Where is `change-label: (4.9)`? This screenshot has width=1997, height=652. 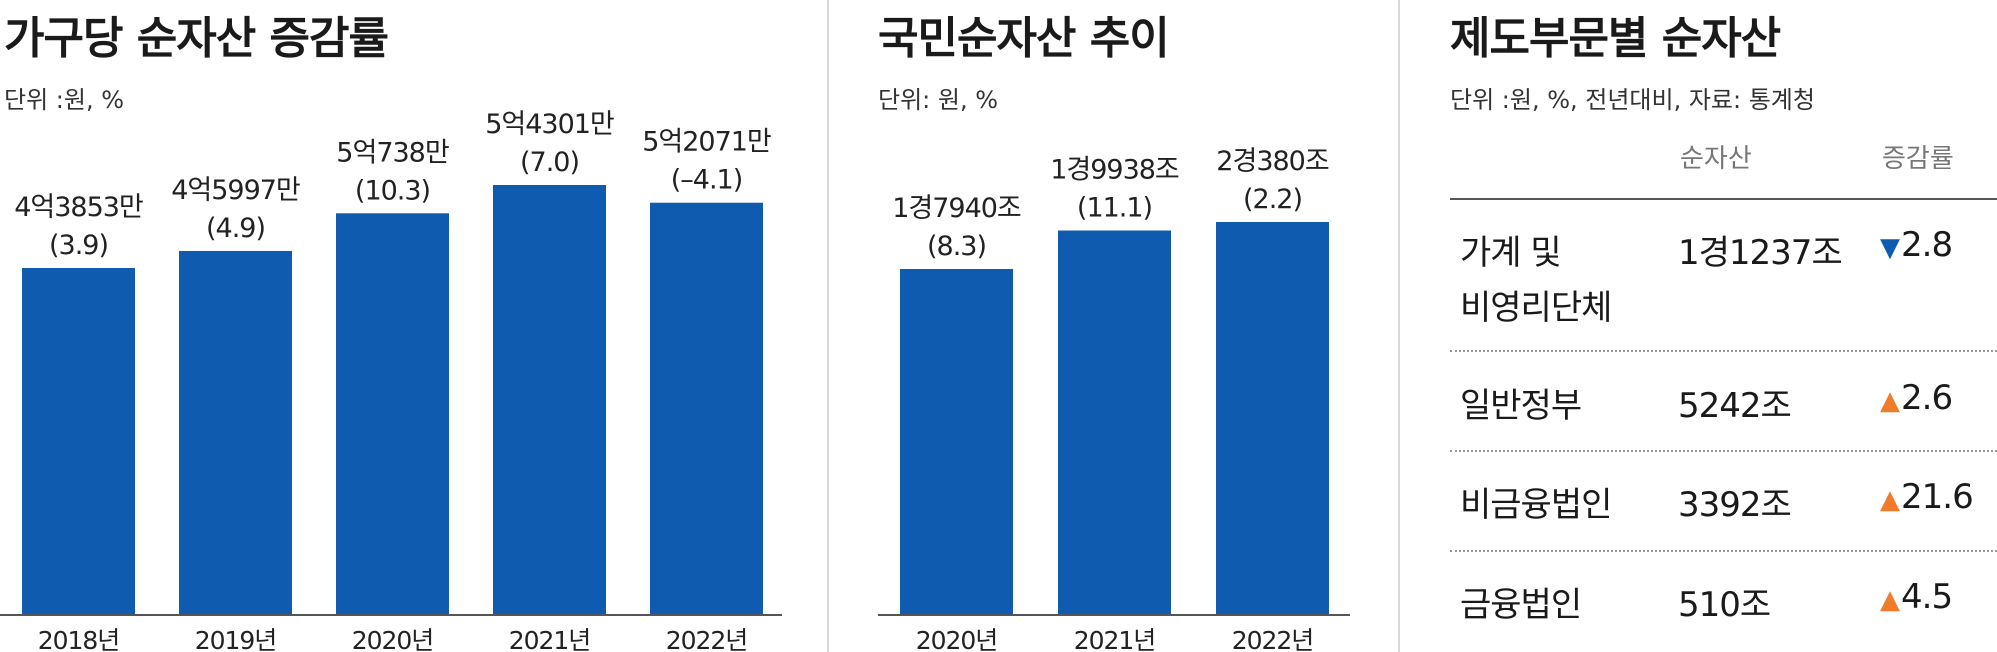
change-label: (4.9) is located at coordinates (235, 228).